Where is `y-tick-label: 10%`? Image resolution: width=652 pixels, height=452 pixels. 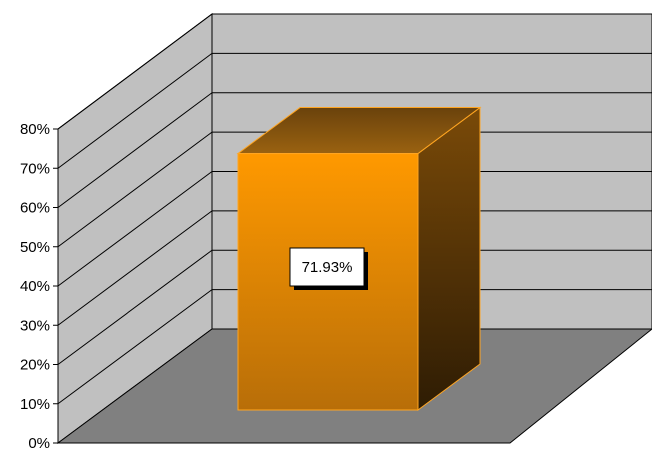 y-tick-label: 10% is located at coordinates (35, 404).